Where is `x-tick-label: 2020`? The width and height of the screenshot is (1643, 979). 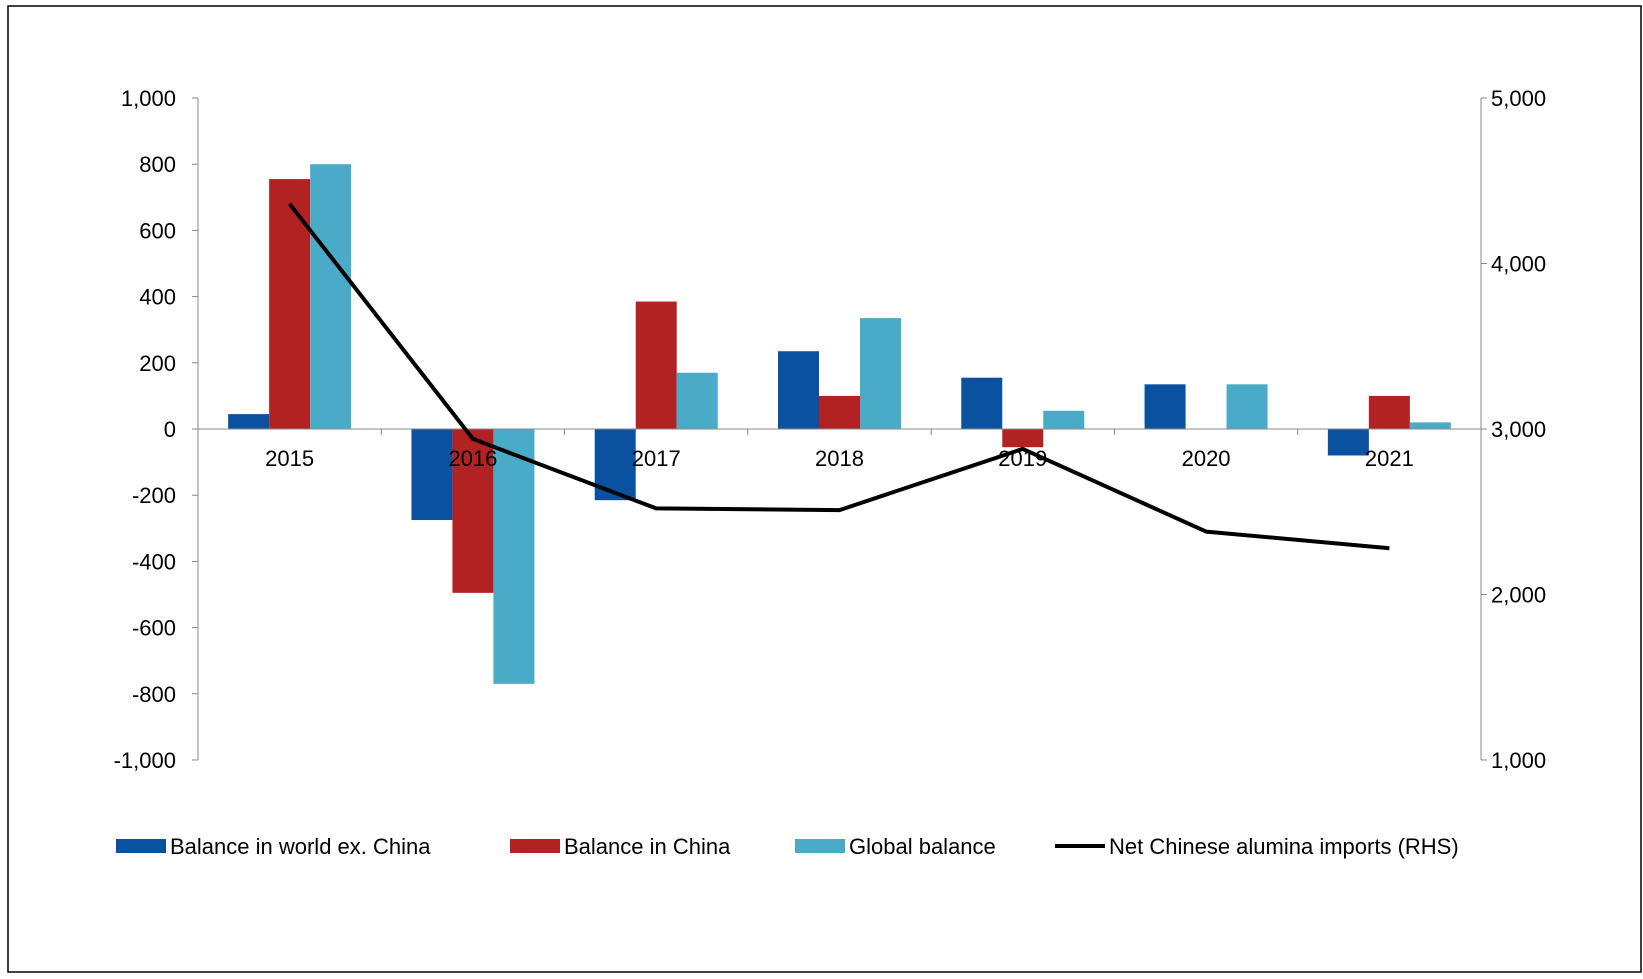
x-tick-label: 2020 is located at coordinates (1206, 458).